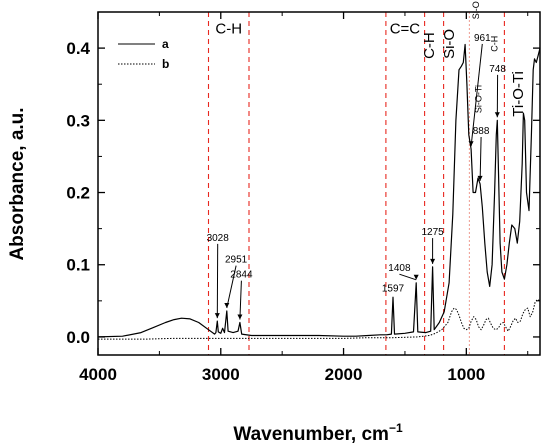 The image size is (550, 447). What do you see at coordinates (241, 275) in the screenshot?
I see `peak-label: 2844` at bounding box center [241, 275].